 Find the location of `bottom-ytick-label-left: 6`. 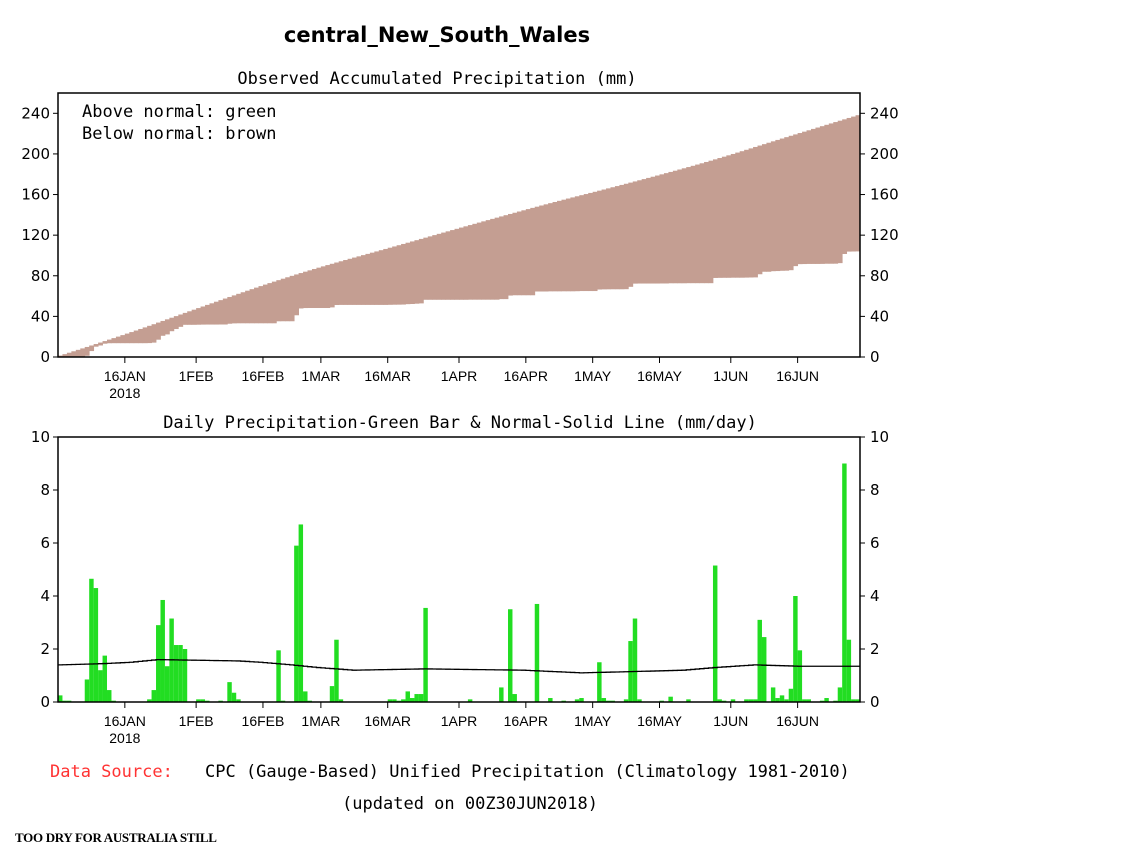

bottom-ytick-label-left: 6 is located at coordinates (45, 543).